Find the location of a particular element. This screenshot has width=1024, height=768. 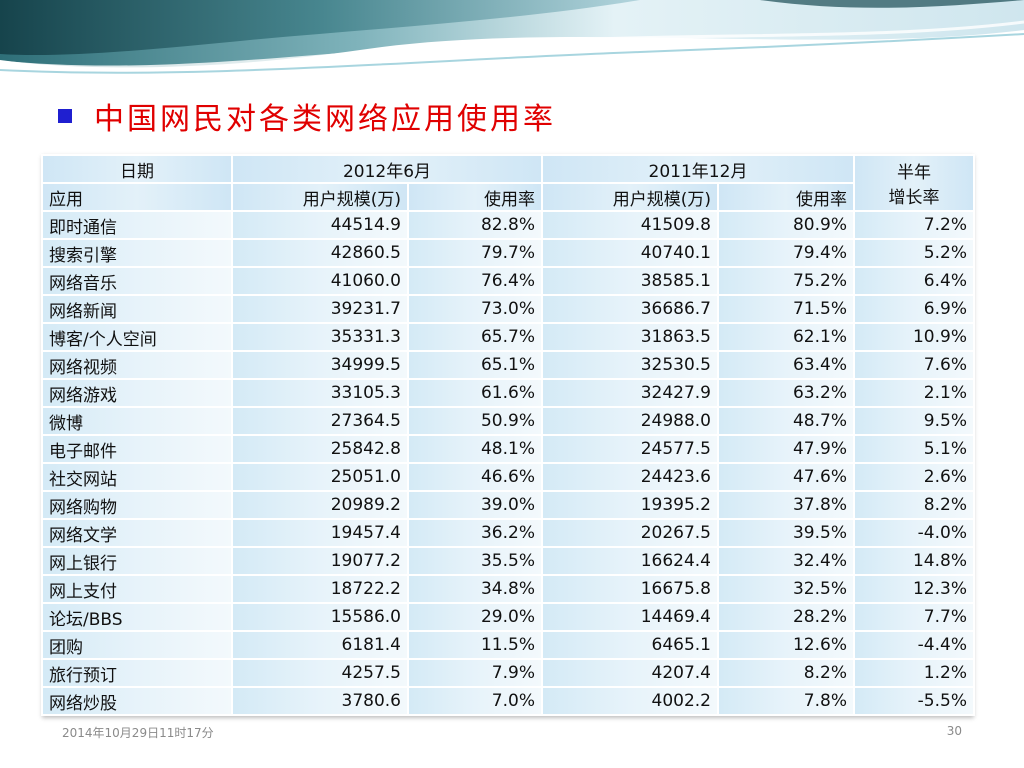

rate-2012-header: 使用率 is located at coordinates (475, 197).